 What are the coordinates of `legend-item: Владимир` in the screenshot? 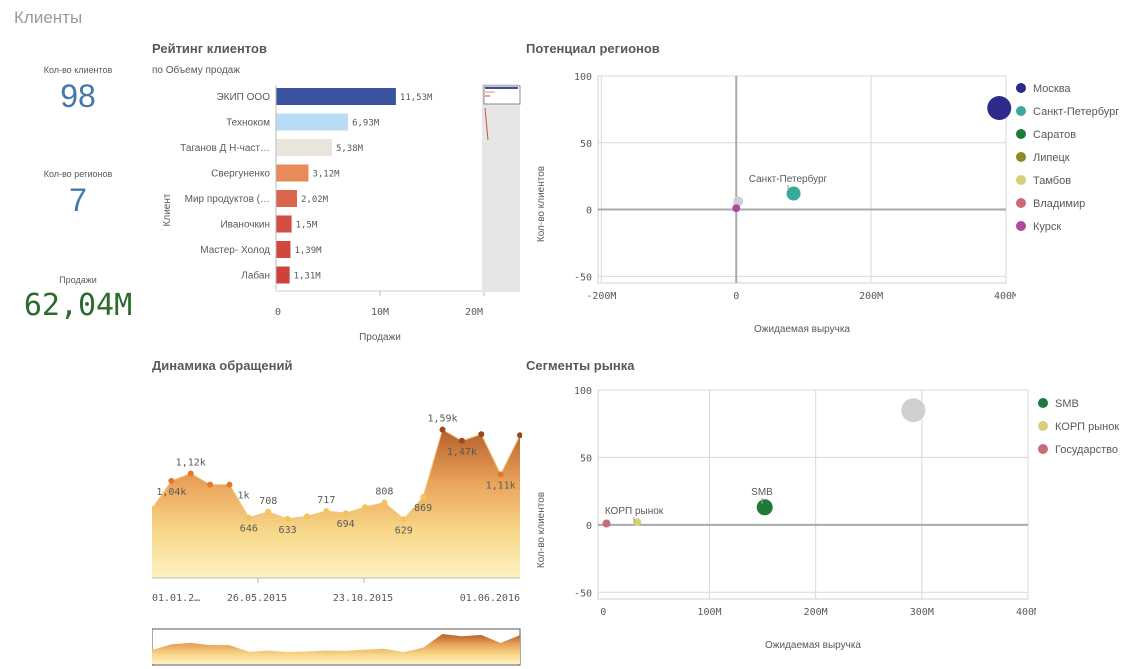 It's located at (1050, 204).